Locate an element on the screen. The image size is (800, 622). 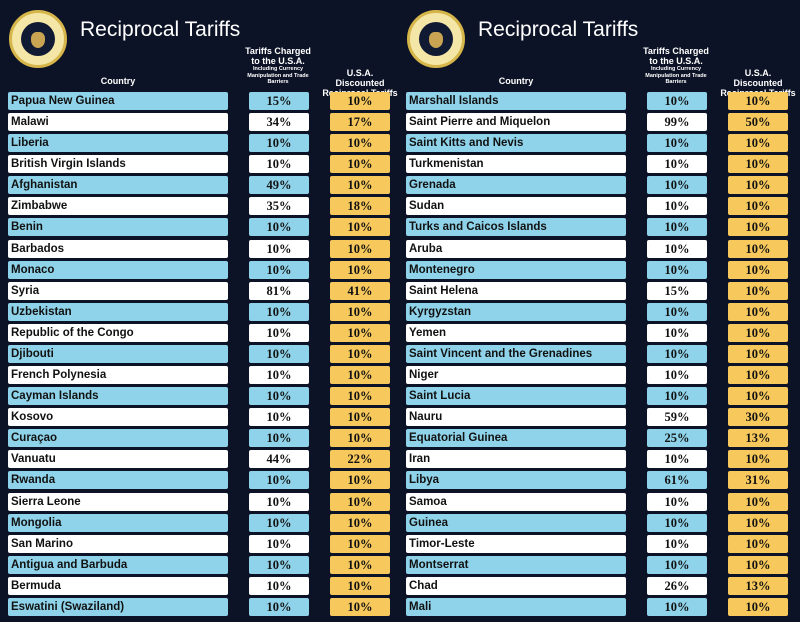
country-cell: Saint Vincent and the Grenadines is located at coordinates (516, 353).